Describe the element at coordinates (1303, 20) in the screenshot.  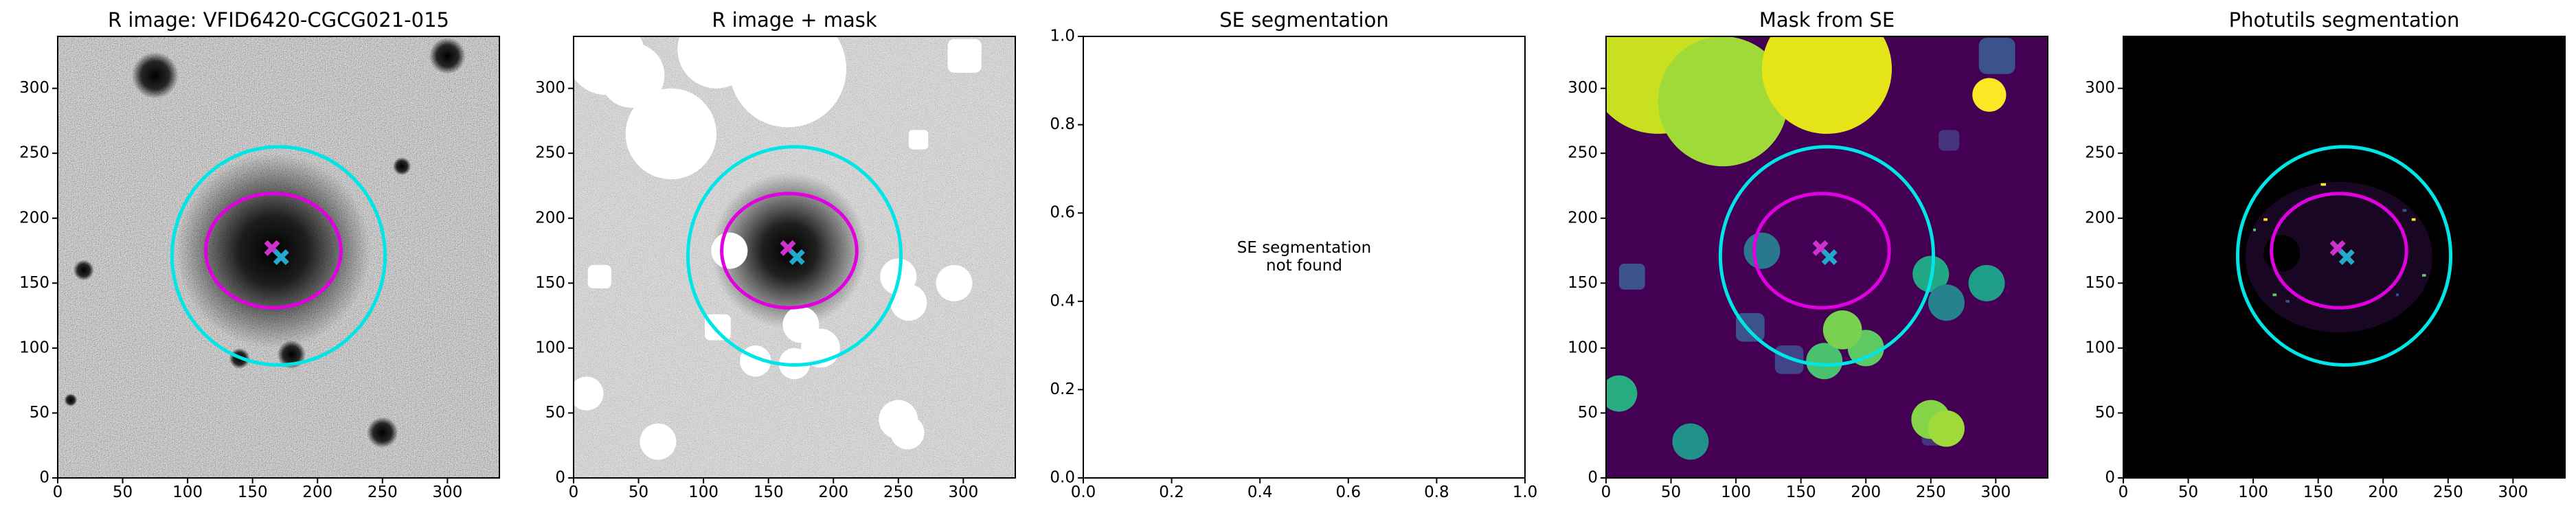
I see `panel-title: SE segmentation` at that location.